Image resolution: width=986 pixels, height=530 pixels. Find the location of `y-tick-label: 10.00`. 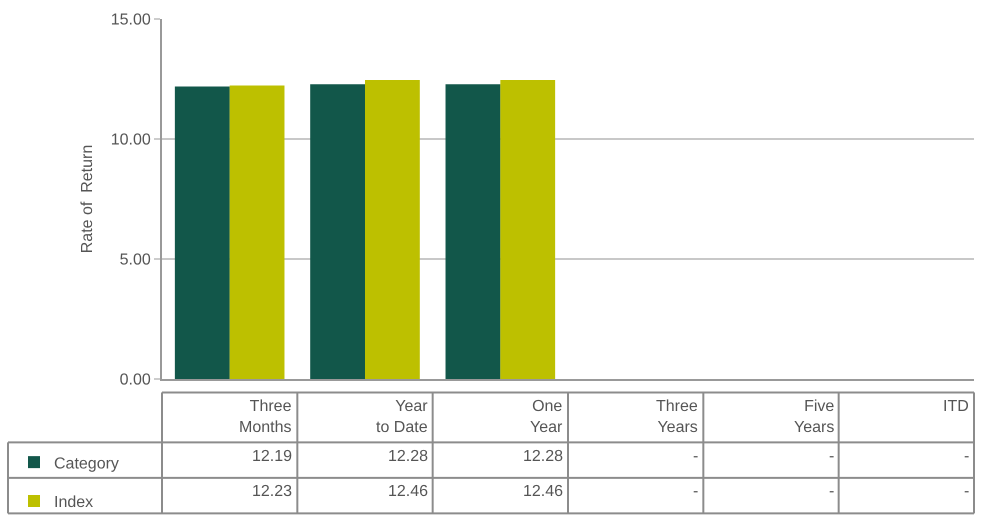

y-tick-label: 10.00 is located at coordinates (130, 140).